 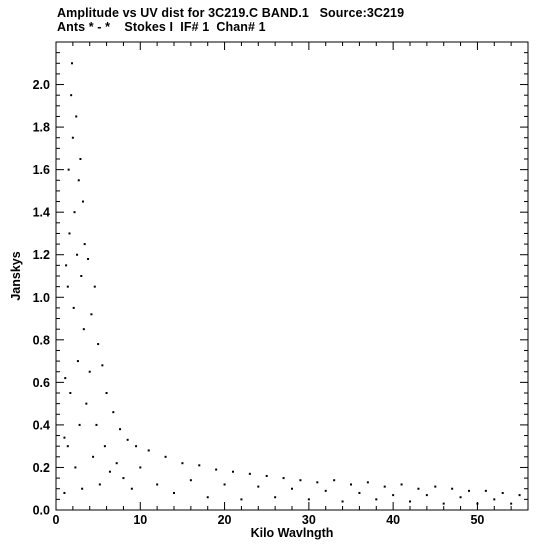 I want to click on y-tick-label: 1.8, so click(x=41, y=128).